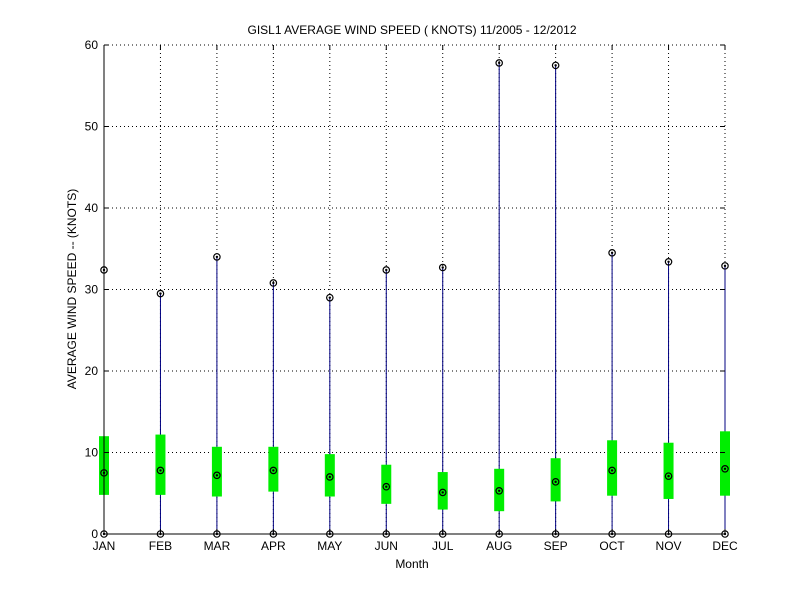 Image resolution: width=800 pixels, height=600 pixels. I want to click on mean-marker-dot-aug, so click(499, 491).